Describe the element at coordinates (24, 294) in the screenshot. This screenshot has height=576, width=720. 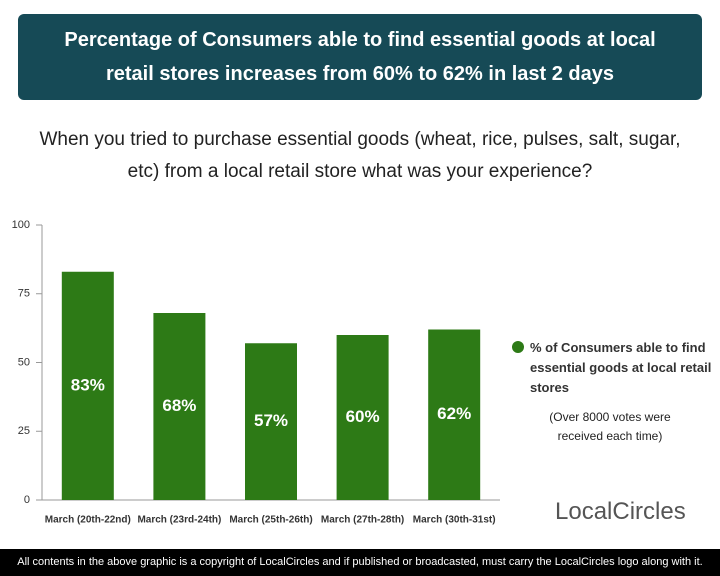
I see `y-tick-label: 75` at that location.